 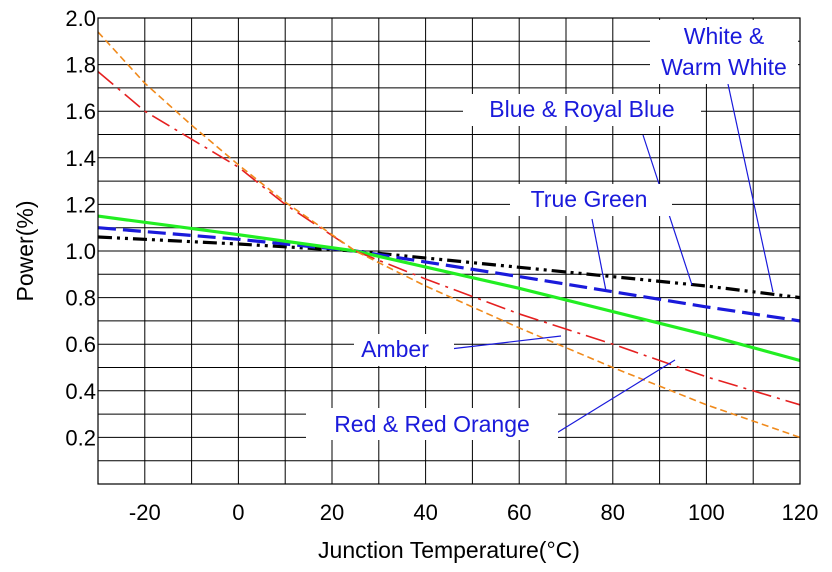 What do you see at coordinates (80, 298) in the screenshot?
I see `y-tick-label: 0.8` at bounding box center [80, 298].